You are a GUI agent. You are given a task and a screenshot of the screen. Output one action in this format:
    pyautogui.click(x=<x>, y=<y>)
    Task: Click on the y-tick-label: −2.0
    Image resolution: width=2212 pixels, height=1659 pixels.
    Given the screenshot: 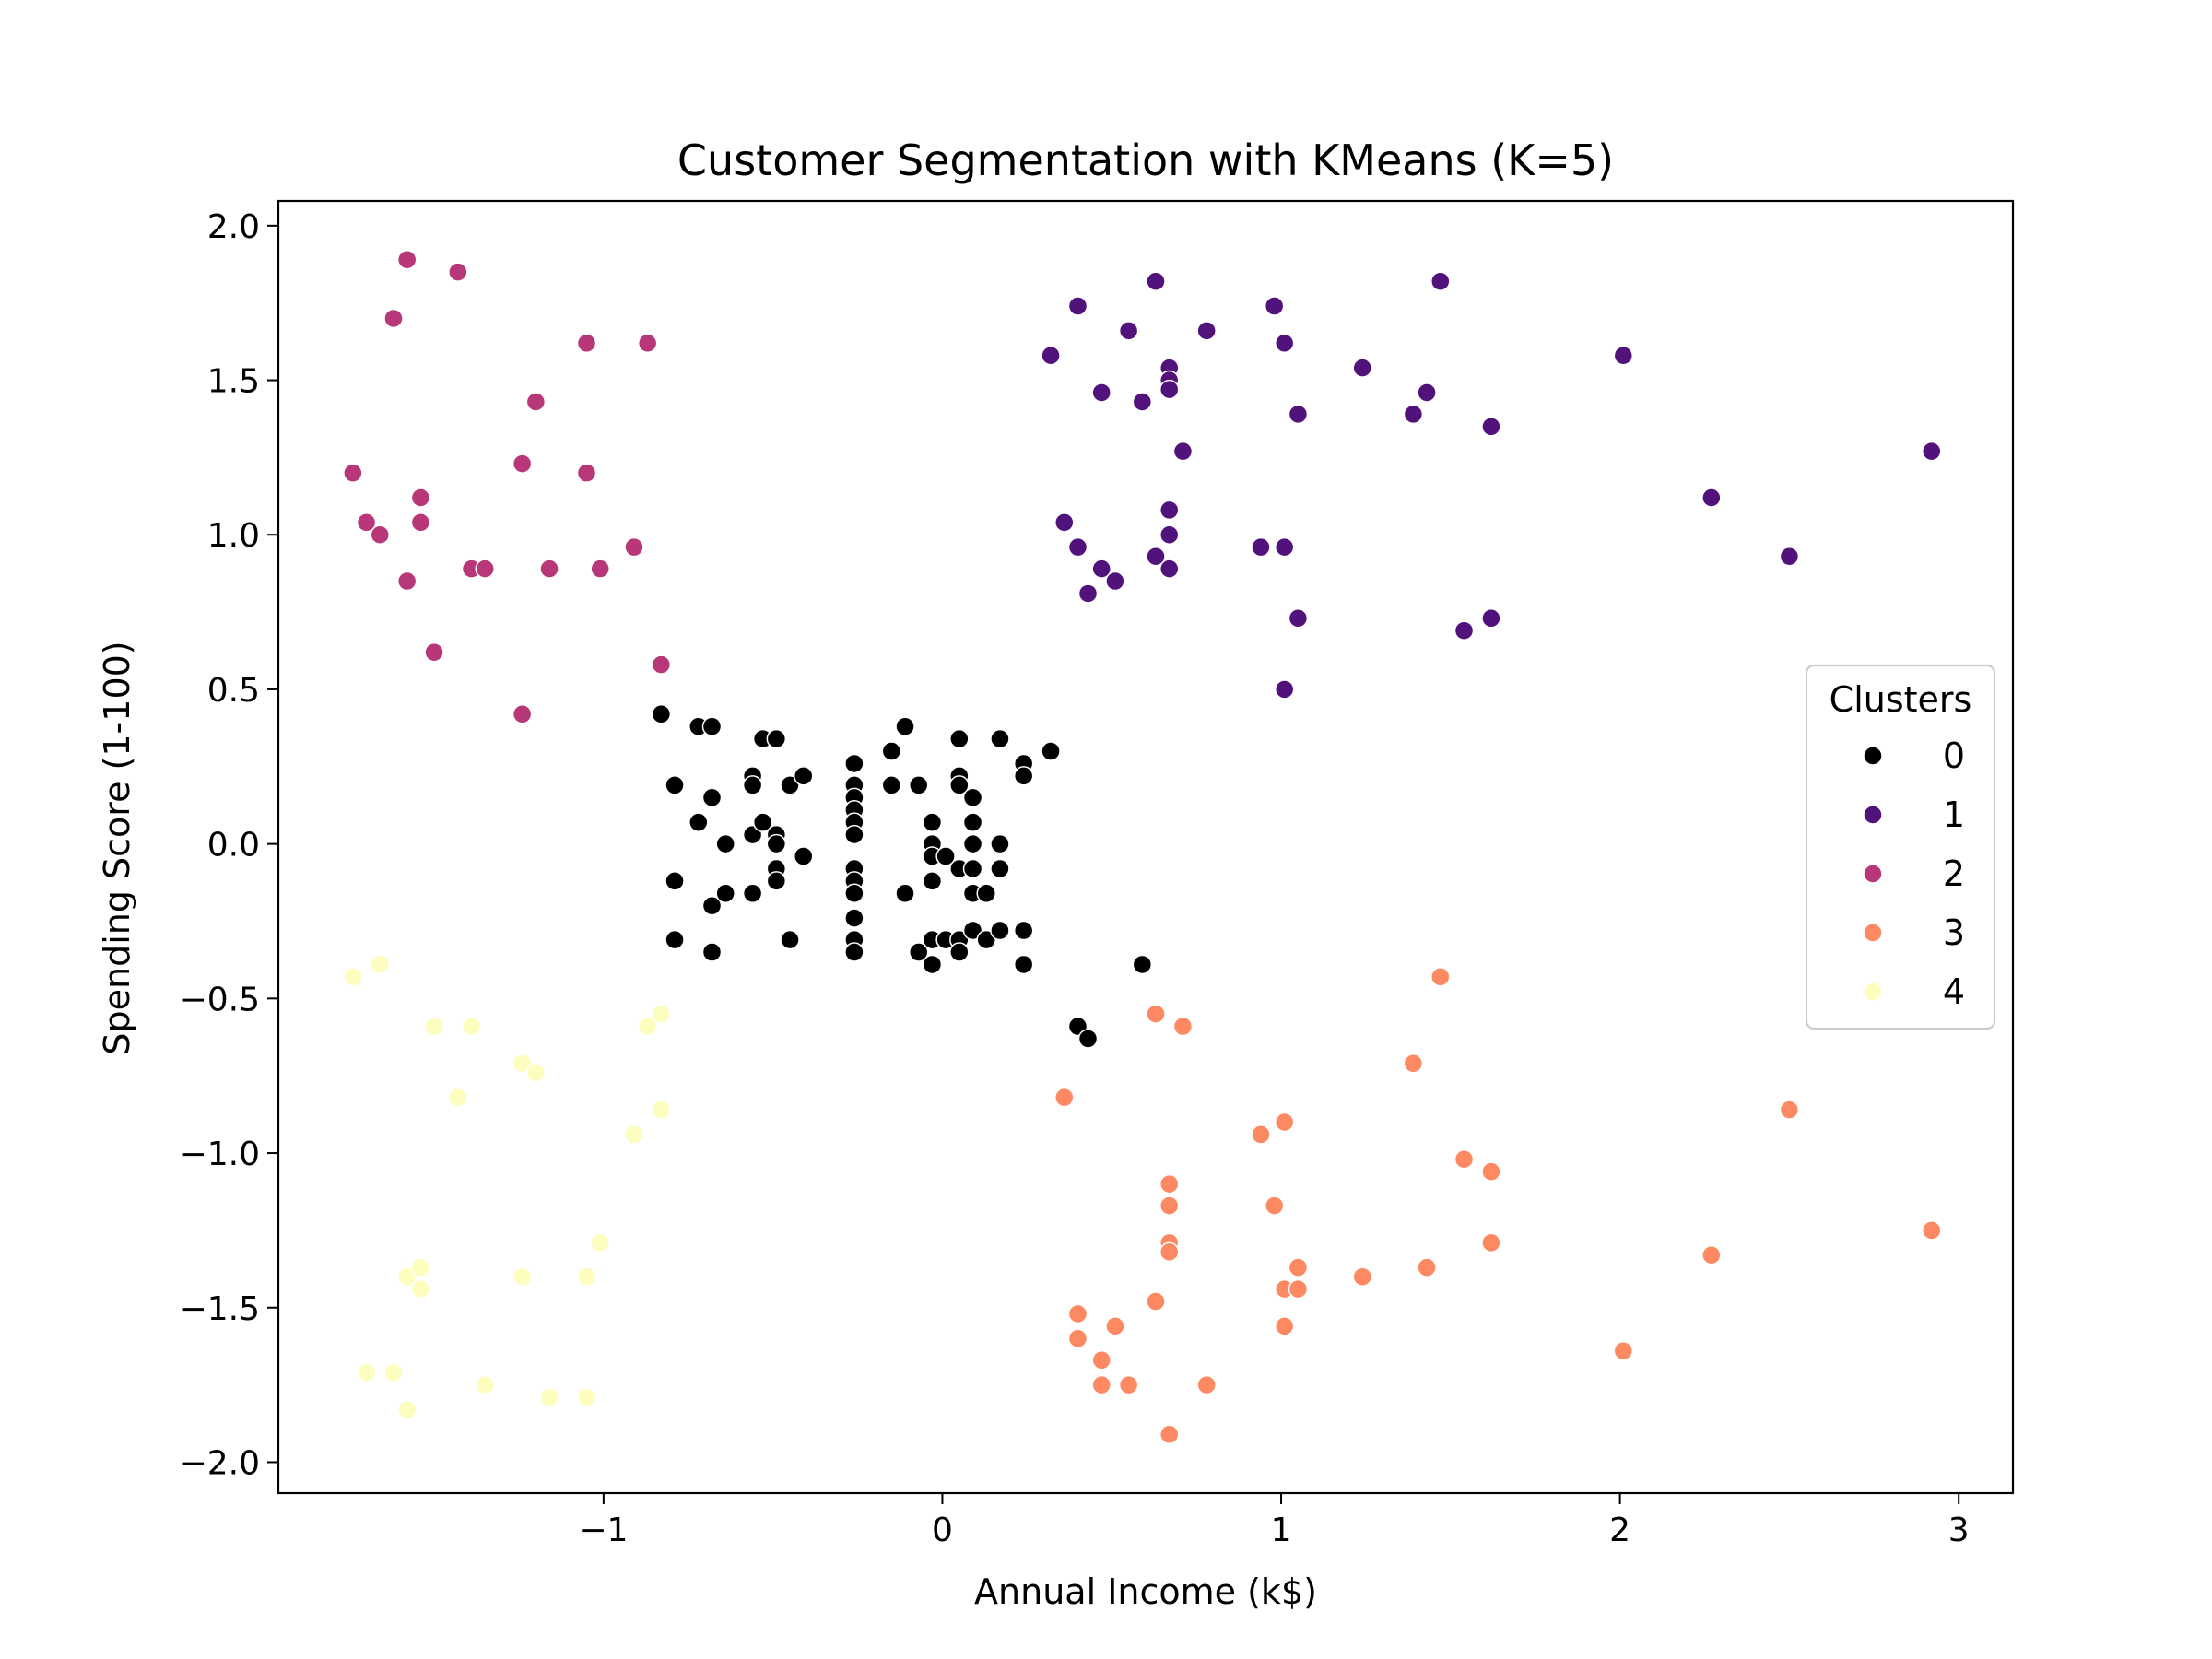 What is the action you would take?
    pyautogui.click(x=220, y=1463)
    